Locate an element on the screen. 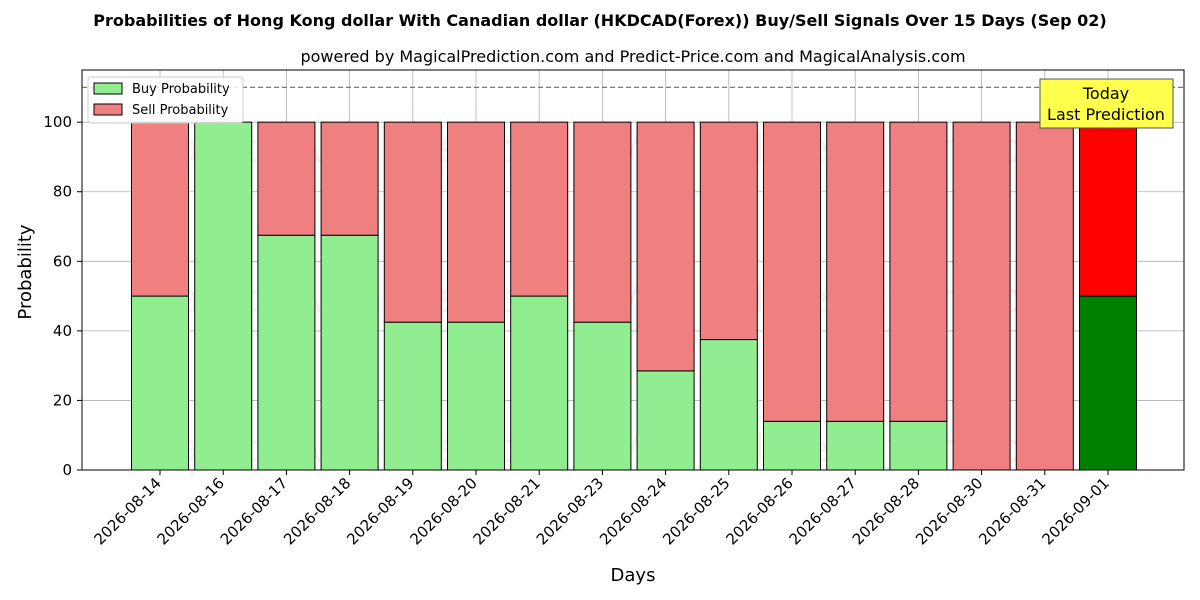  x-tick-label: 2026-08-20 is located at coordinates (443, 511).